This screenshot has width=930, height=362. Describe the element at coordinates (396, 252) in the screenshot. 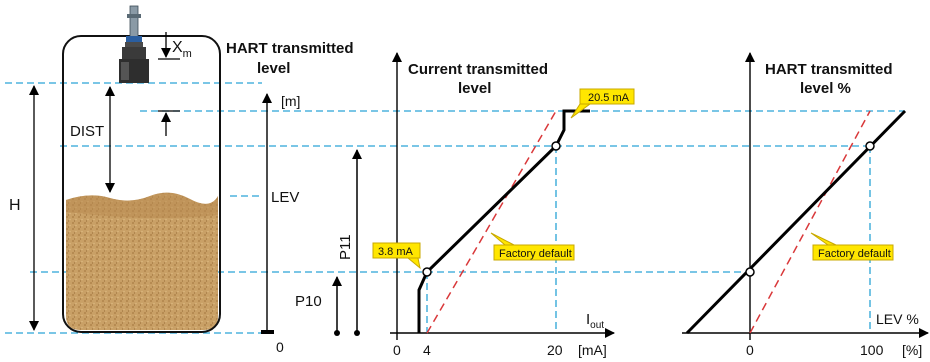

I see `svg-text: 3.8 mA` at that location.